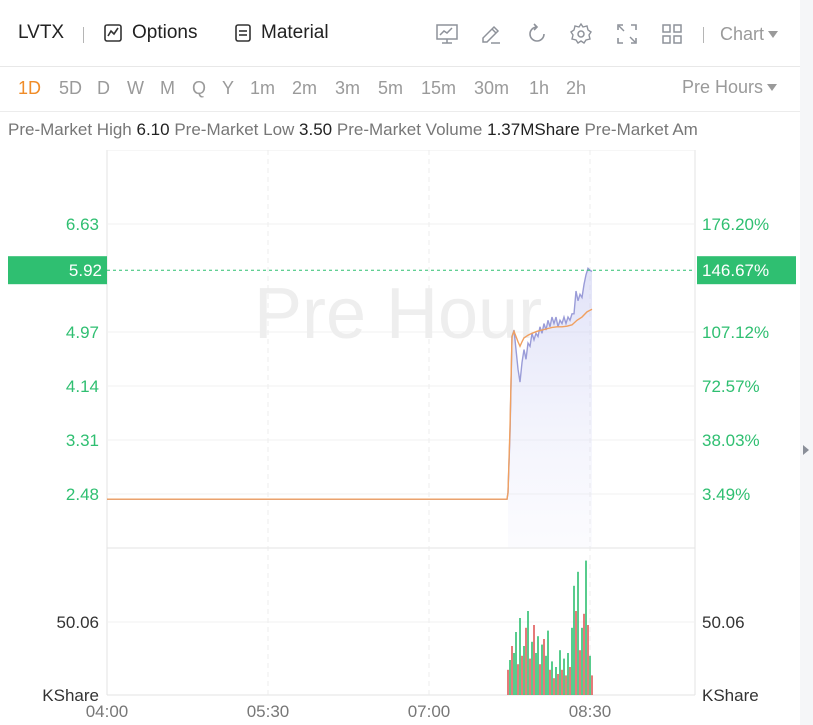 Image resolution: width=813 pixels, height=725 pixels. I want to click on time-tick-label: 05:30, so click(268, 711).